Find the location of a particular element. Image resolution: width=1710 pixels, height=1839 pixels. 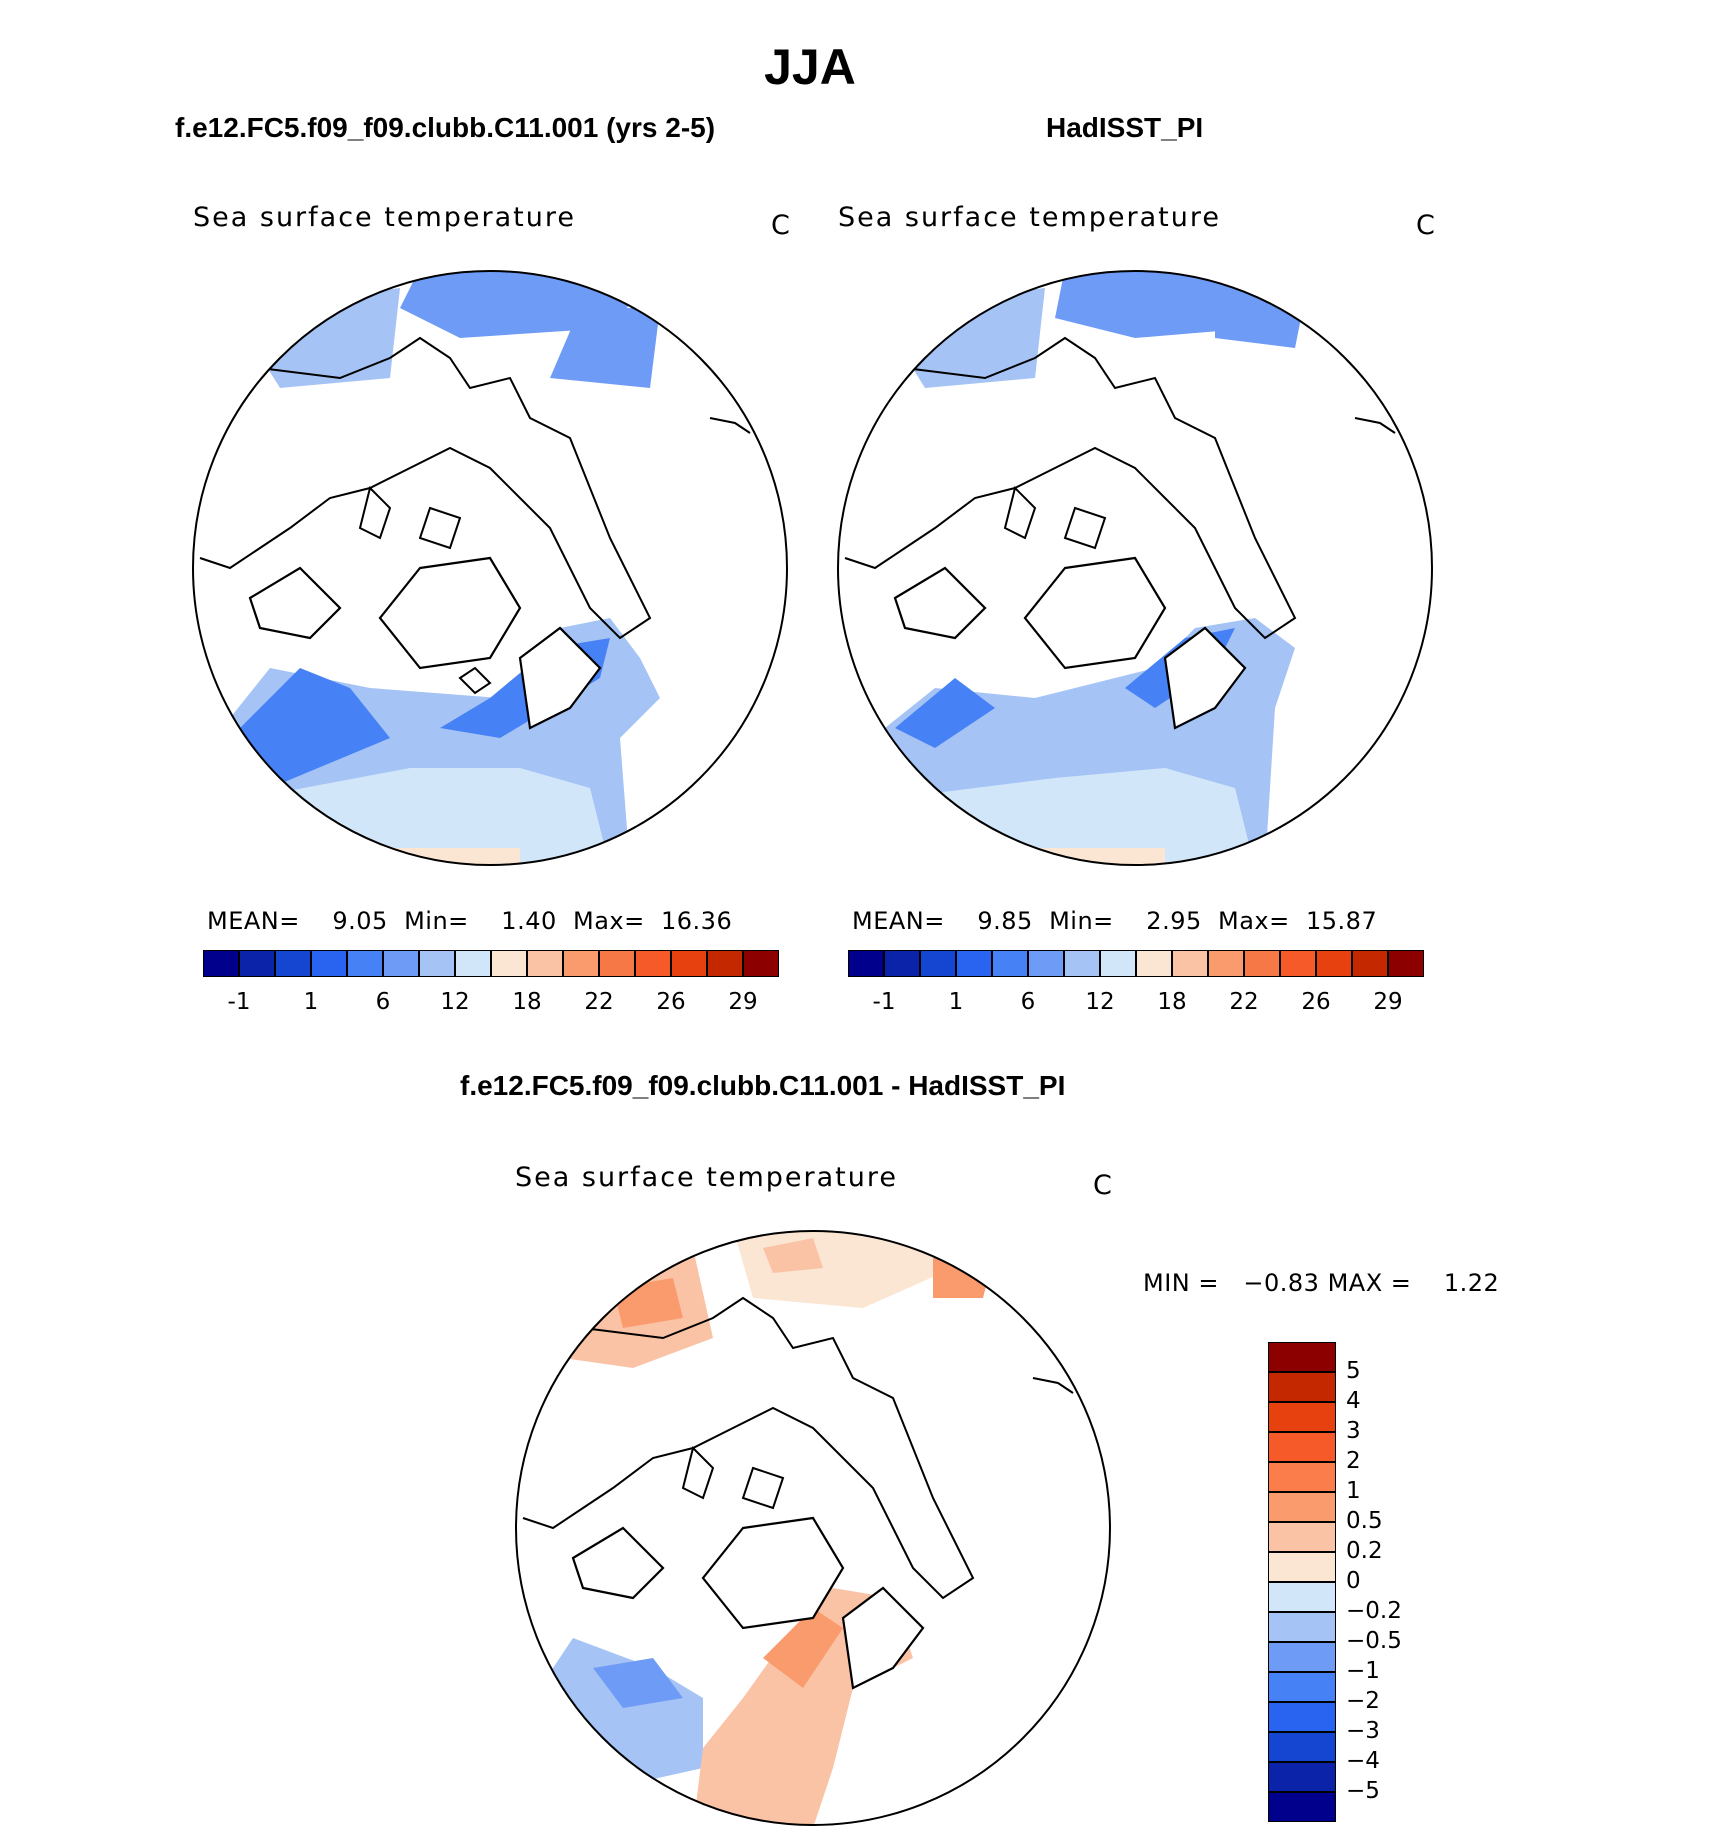

panel3-colorbar-tick-label: −1 is located at coordinates (1363, 1671).